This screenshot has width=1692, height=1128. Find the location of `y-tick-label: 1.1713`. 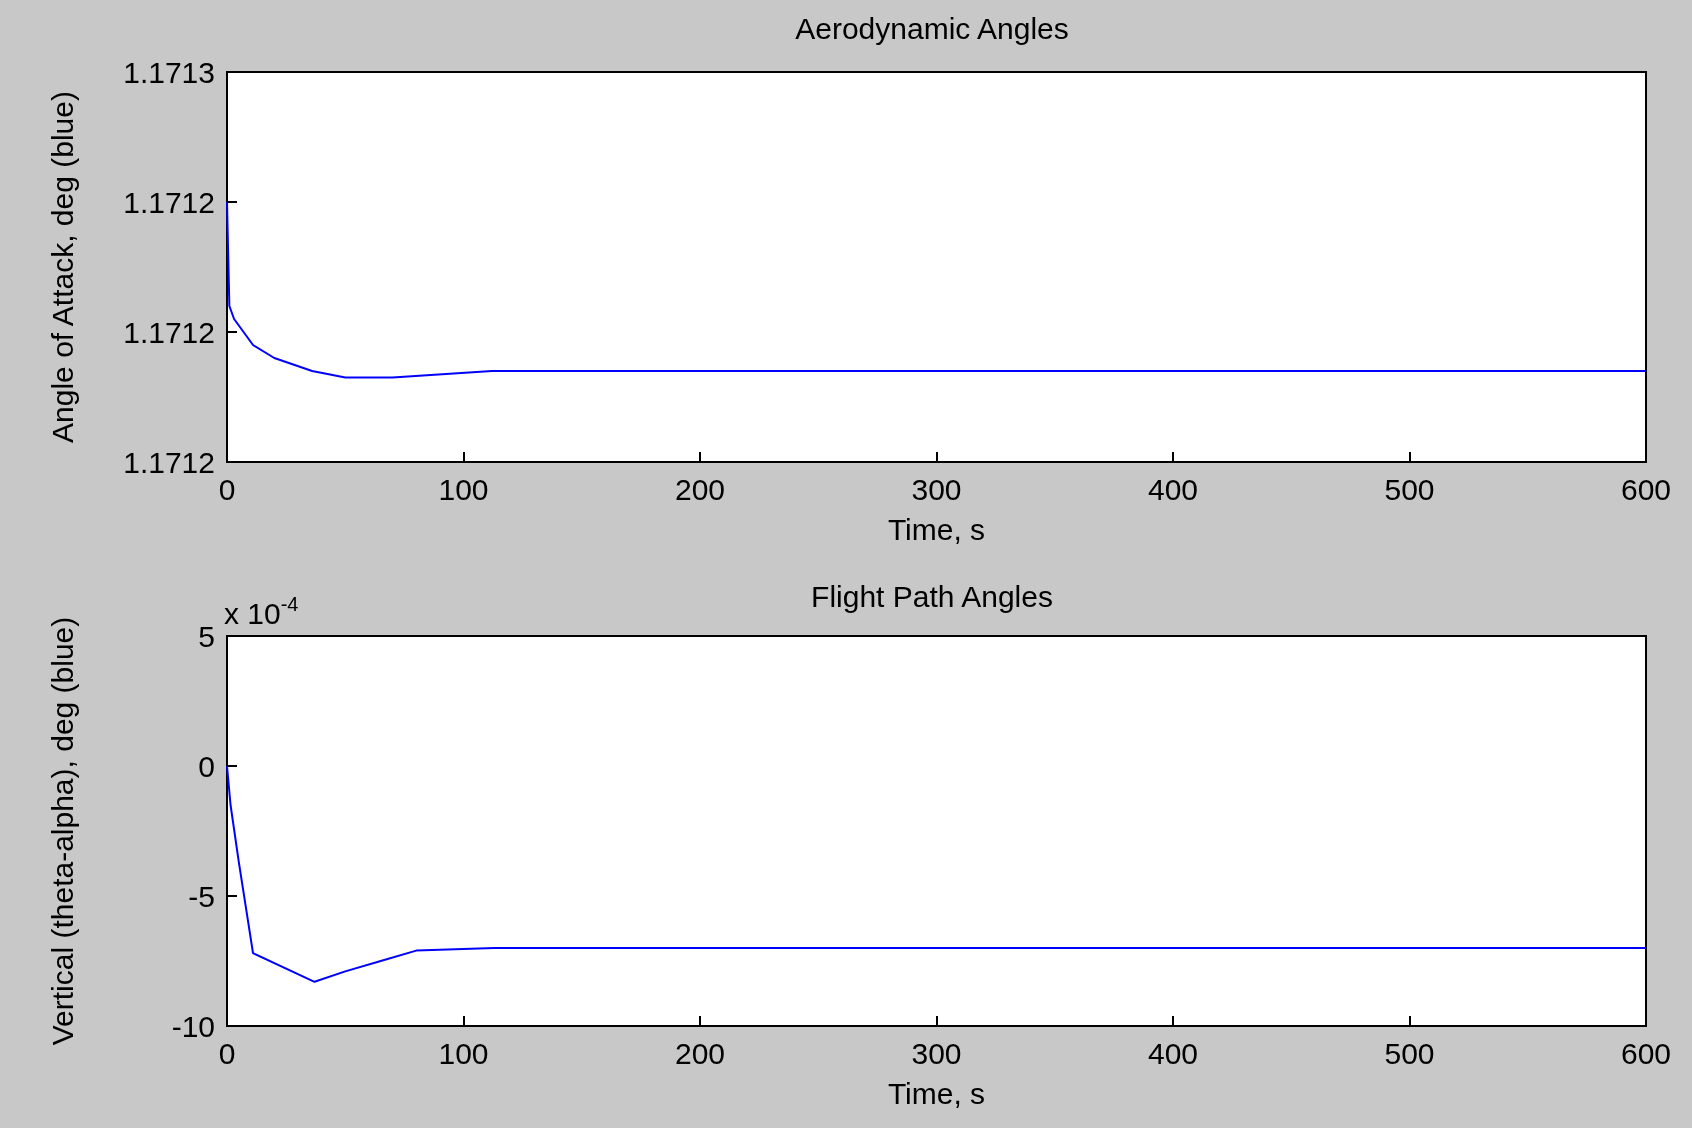

y-tick-label: 1.1713 is located at coordinates (169, 72).